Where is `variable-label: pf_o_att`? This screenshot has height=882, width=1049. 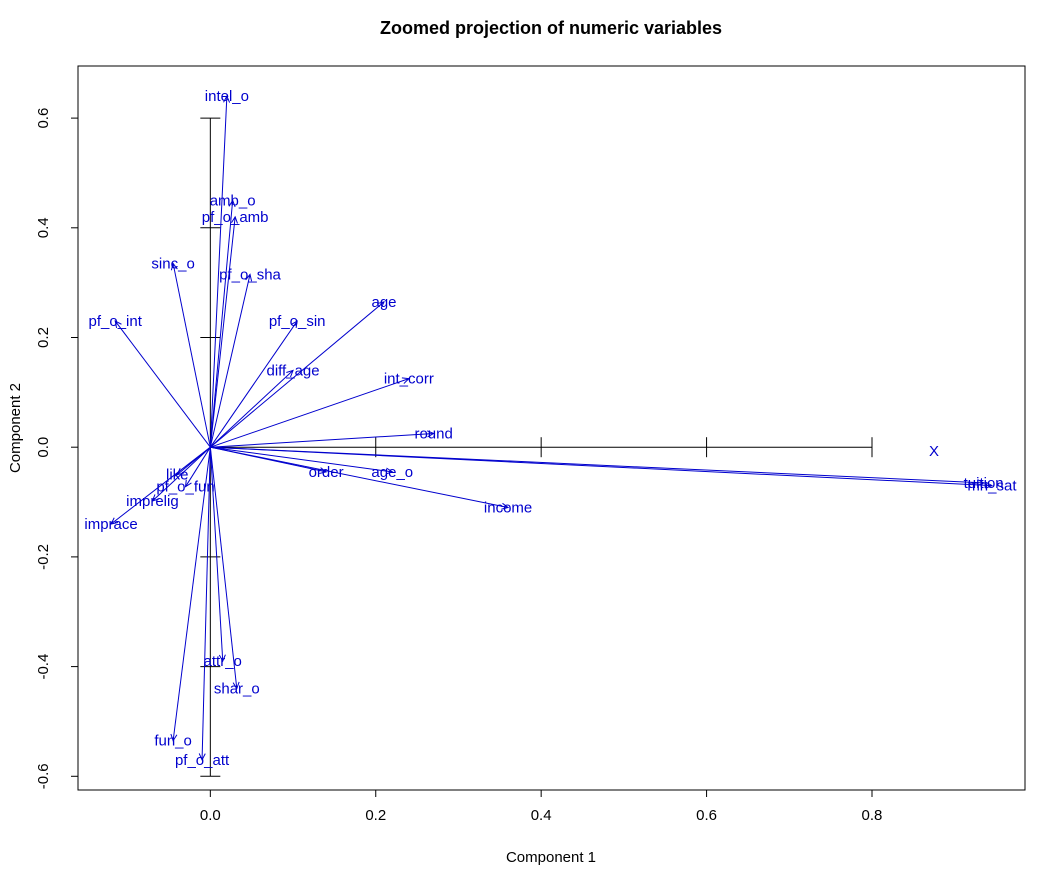 variable-label: pf_o_att is located at coordinates (202, 760).